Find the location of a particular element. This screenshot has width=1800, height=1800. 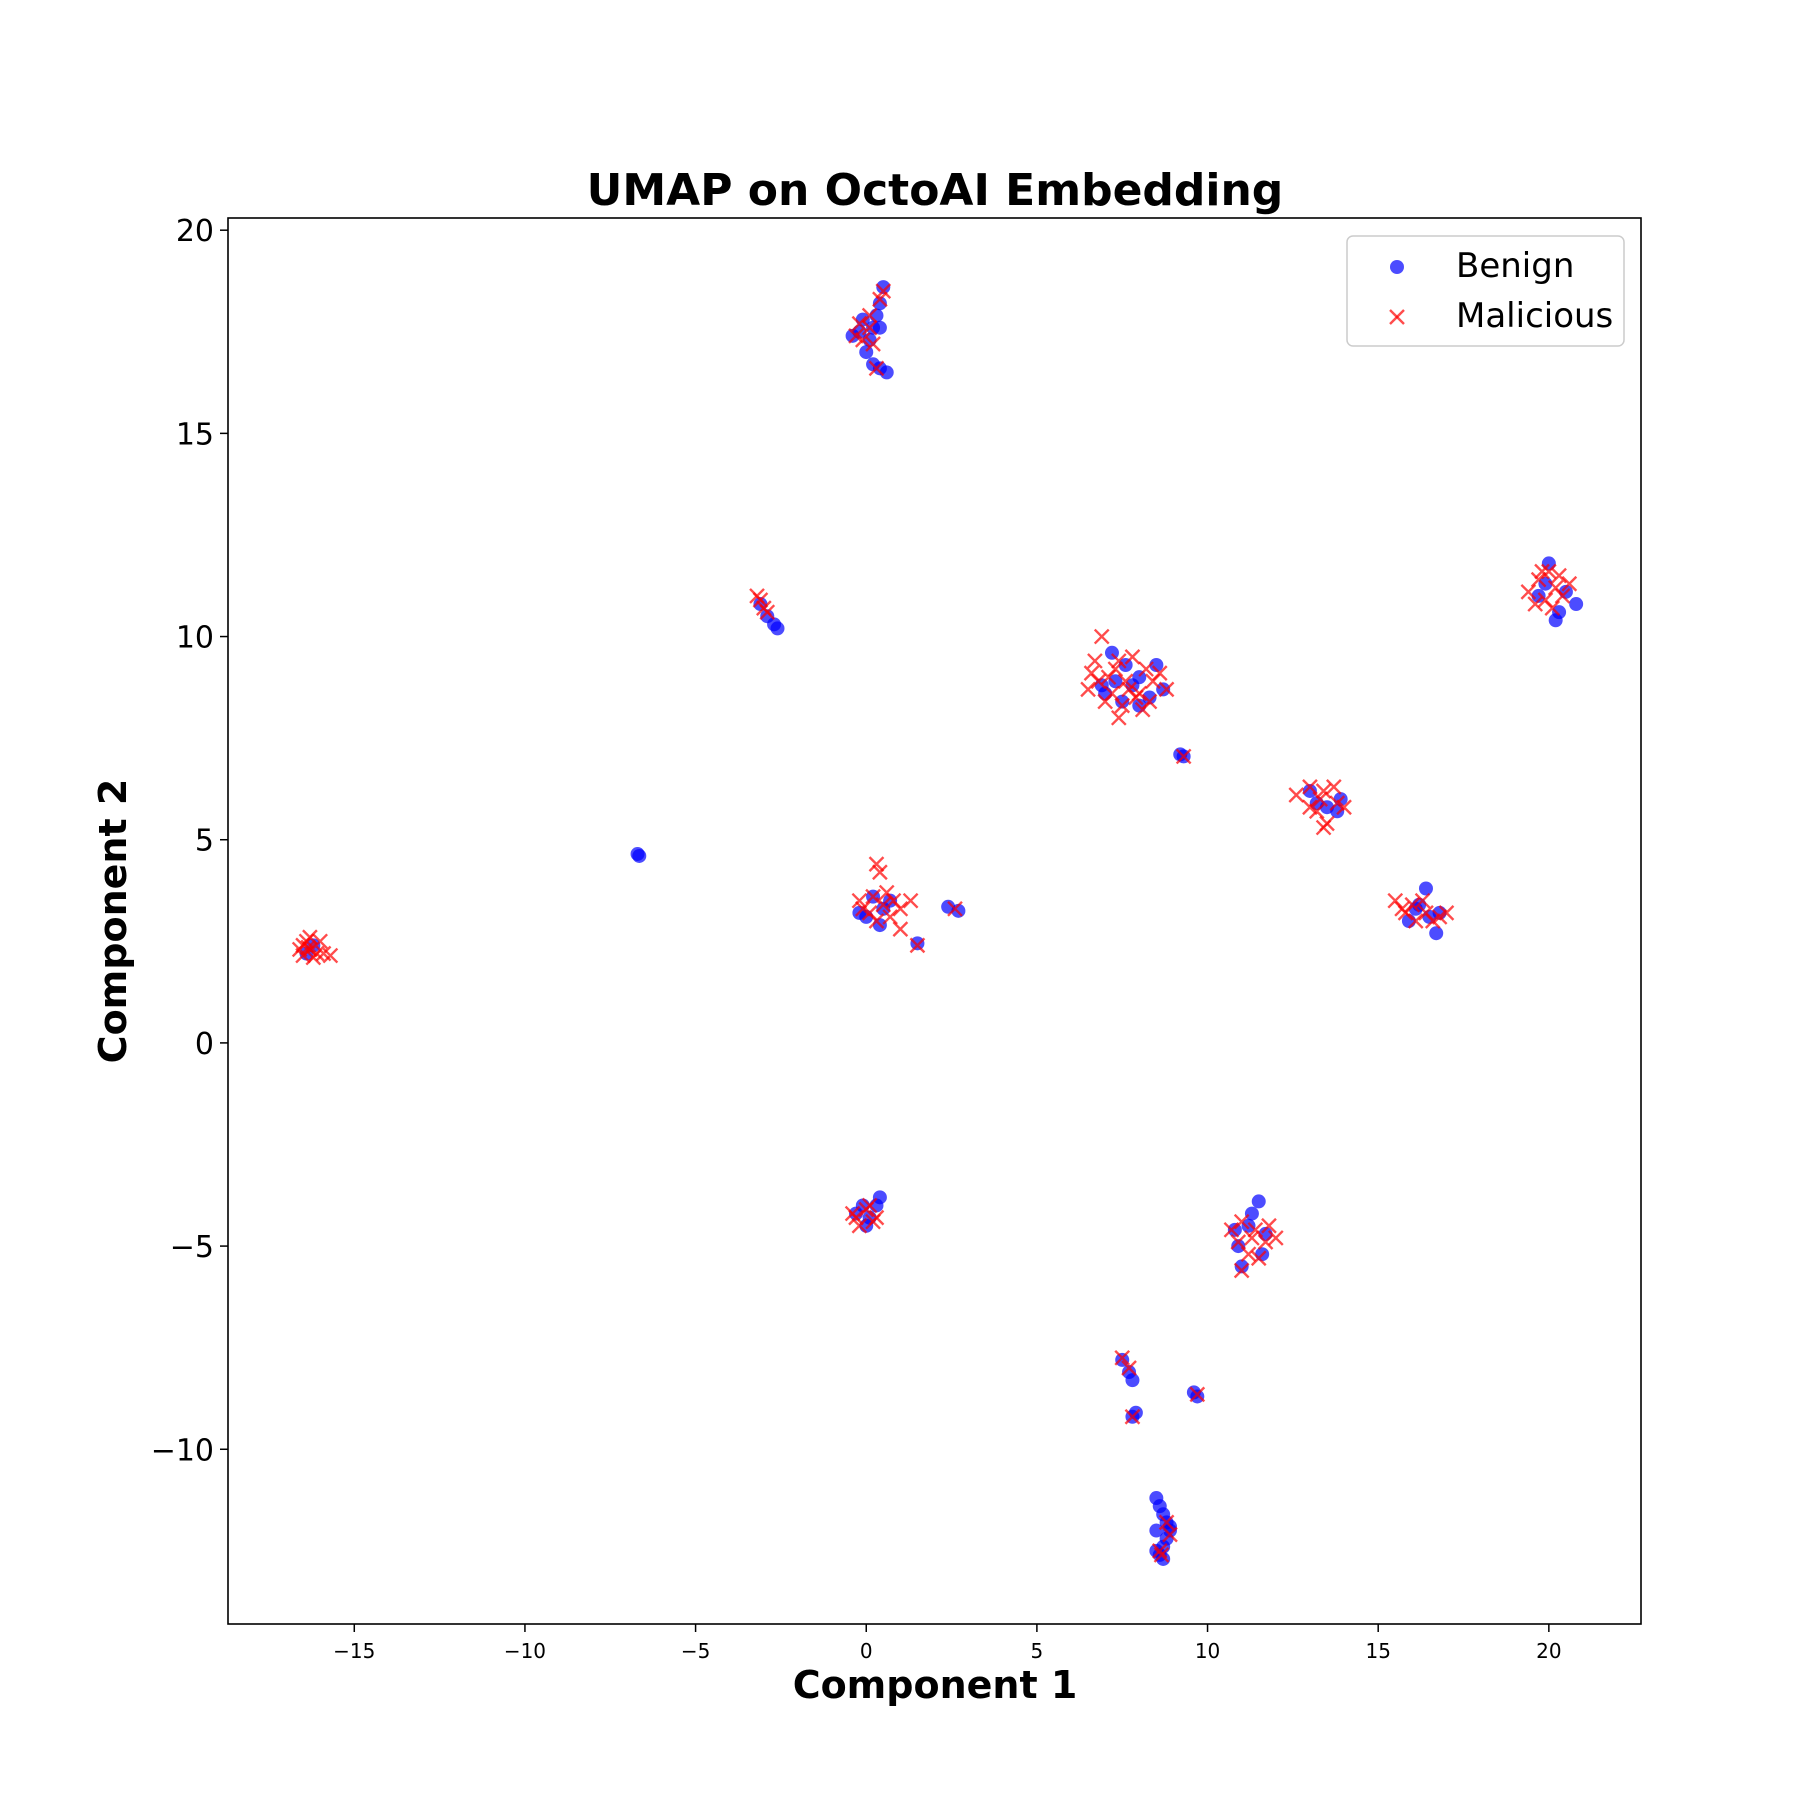

legend-benign-label: Benign is located at coordinates (1515, 266).